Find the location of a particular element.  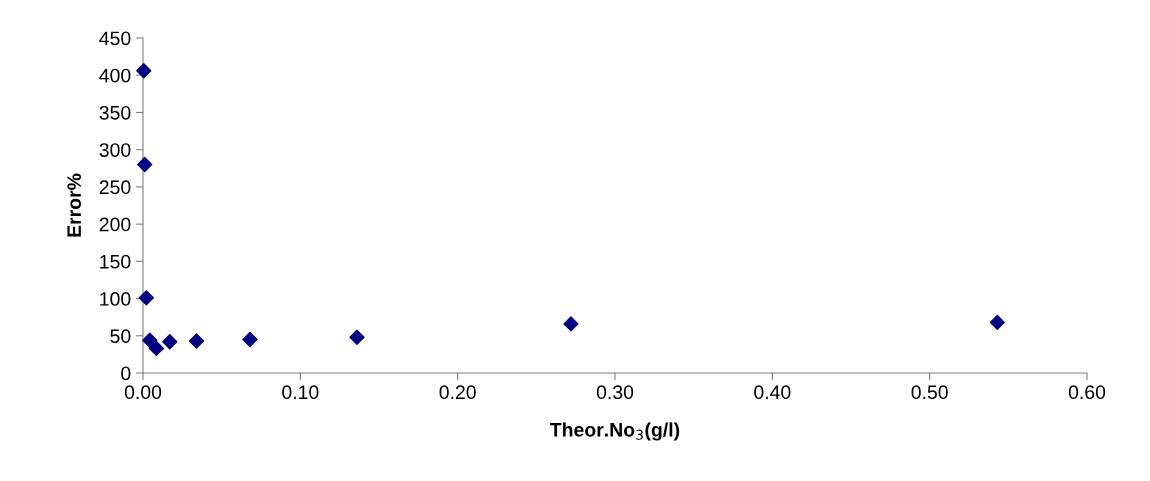

y-tick-label: 350 is located at coordinates (115, 112).